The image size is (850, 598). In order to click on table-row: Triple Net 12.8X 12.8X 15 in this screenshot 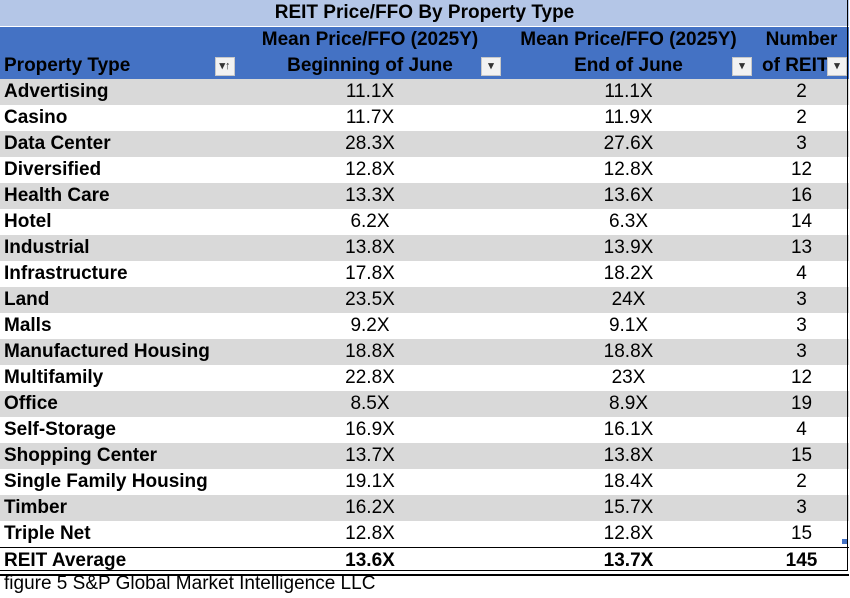, I will do `click(425, 534)`.